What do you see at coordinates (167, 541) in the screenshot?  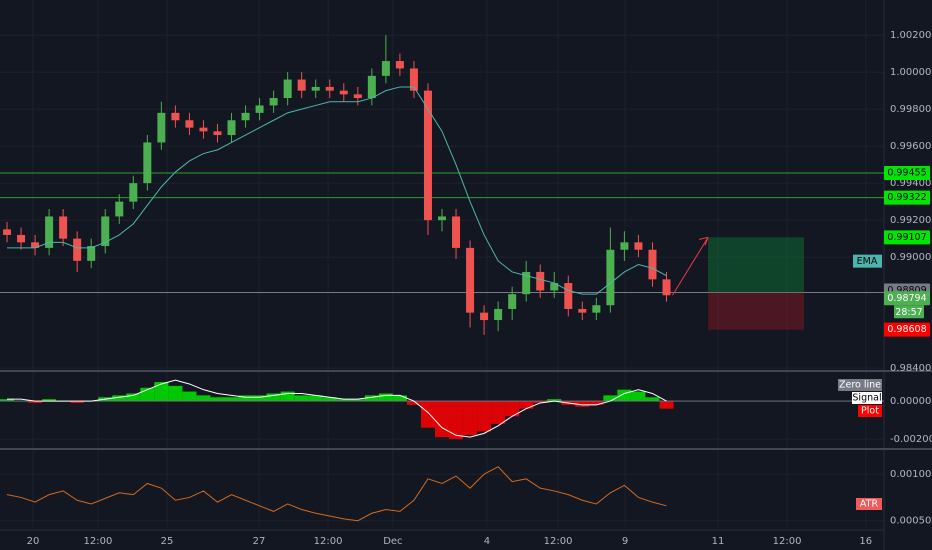 I see `x-tick-label: 25` at bounding box center [167, 541].